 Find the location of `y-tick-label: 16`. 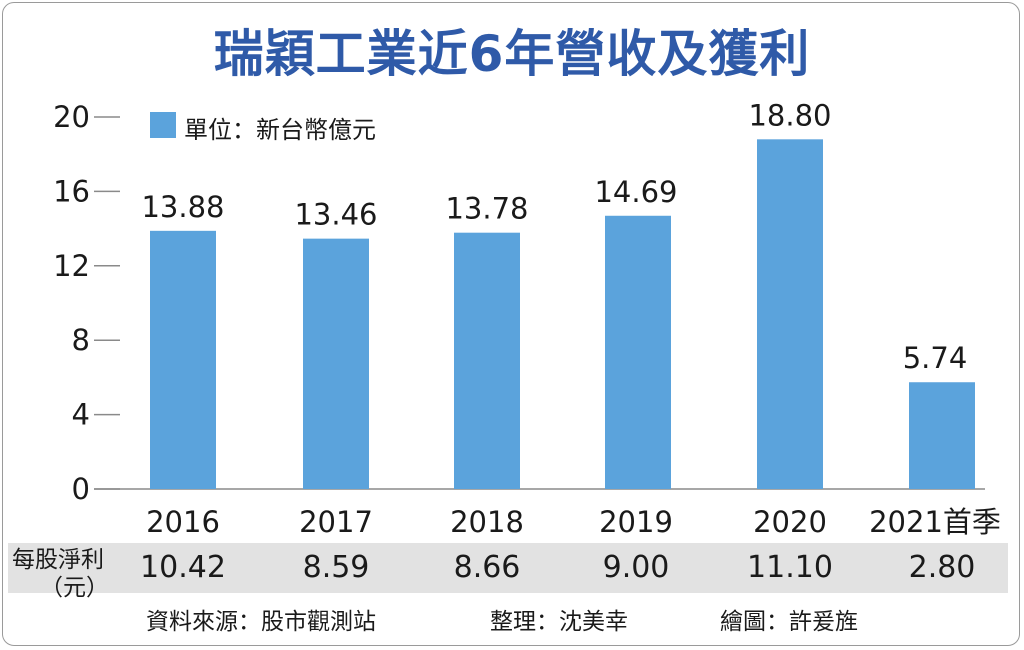

y-tick-label: 16 is located at coordinates (71, 191).